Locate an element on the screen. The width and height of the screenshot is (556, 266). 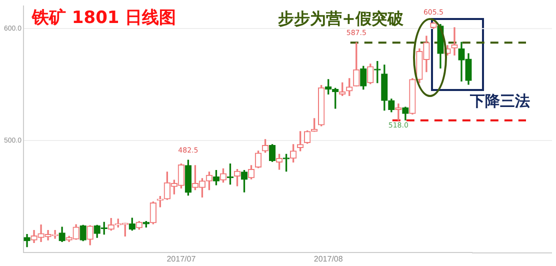
annotation: 下降三法 is located at coordinates (500, 101).